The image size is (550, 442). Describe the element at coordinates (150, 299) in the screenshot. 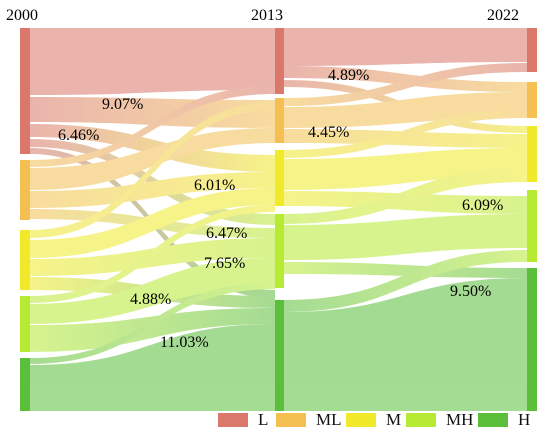

I see `flow-label: 4.88%` at that location.